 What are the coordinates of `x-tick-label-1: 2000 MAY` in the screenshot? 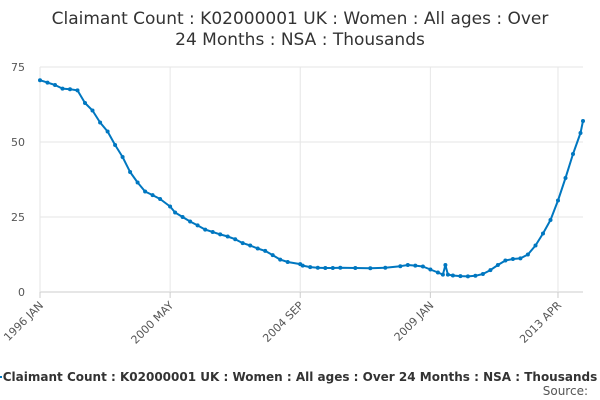 It's located at (153, 323).